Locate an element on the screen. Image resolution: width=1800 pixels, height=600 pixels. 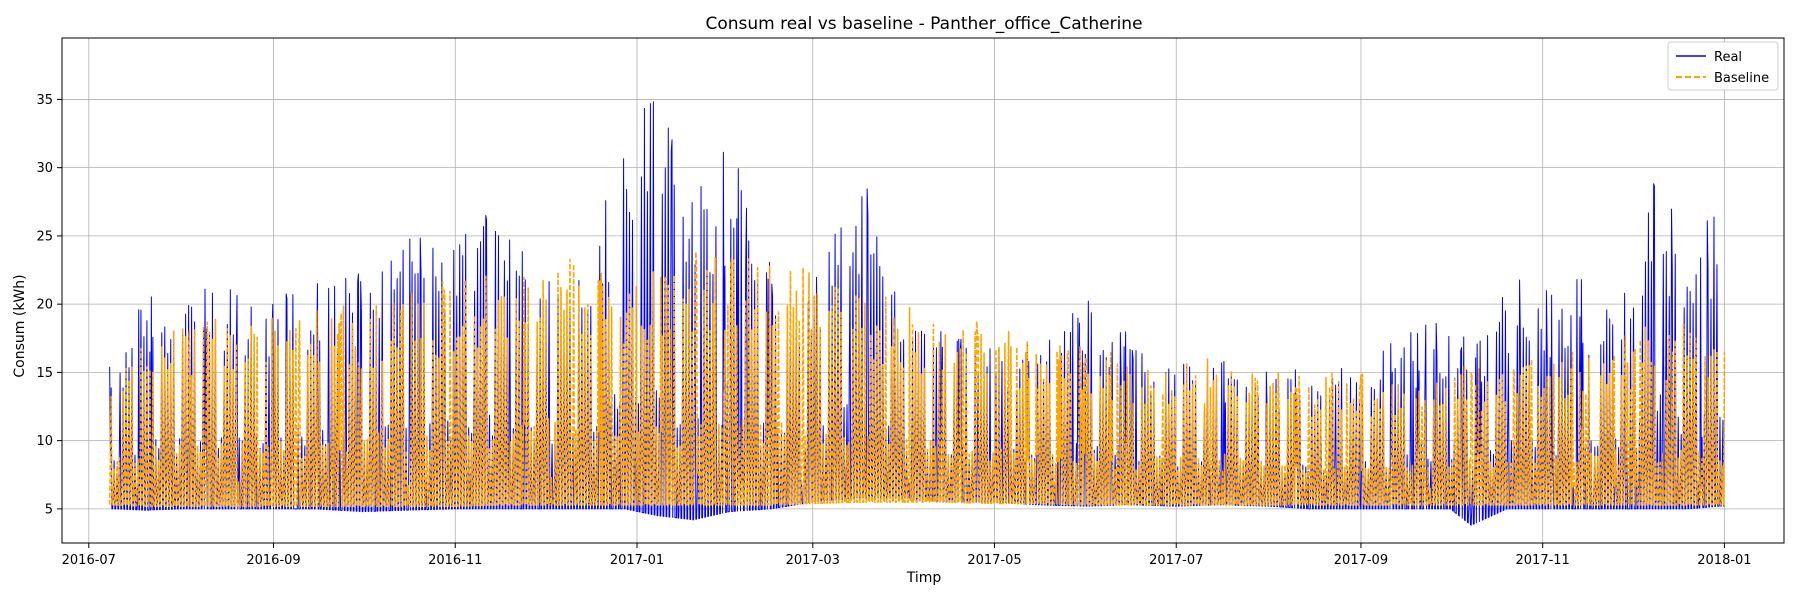
x-tick-label: 2016-07 is located at coordinates (89, 560).